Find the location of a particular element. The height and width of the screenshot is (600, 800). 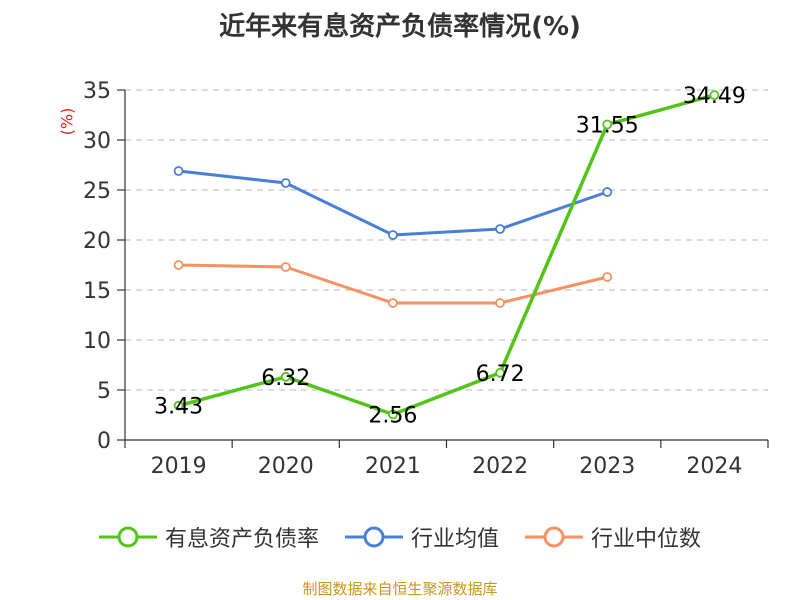

y-tick-label: 30 is located at coordinates (97, 141).